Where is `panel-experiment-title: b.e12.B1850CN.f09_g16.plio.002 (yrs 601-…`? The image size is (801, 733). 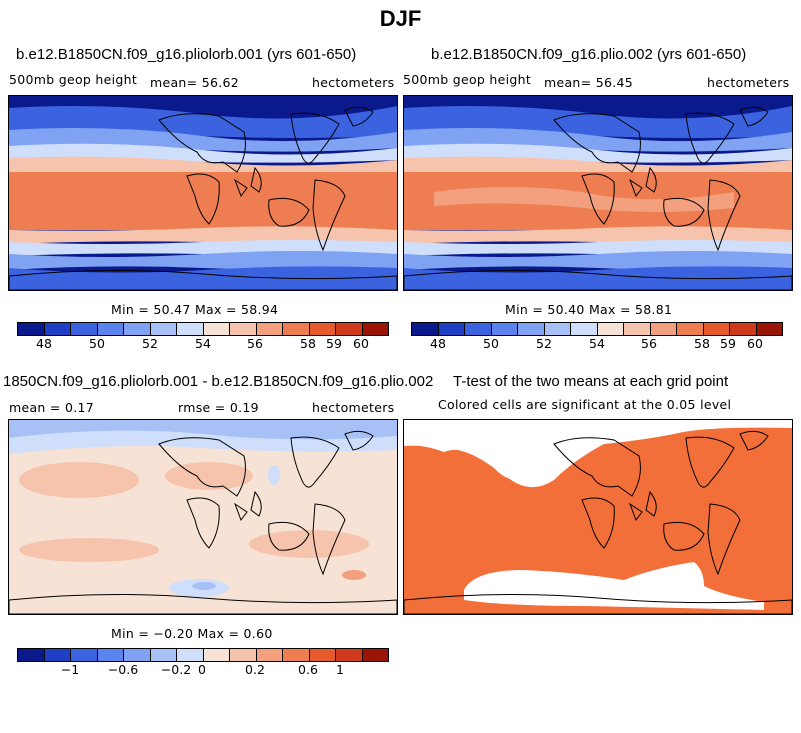 panel-experiment-title: b.e12.B1850CN.f09_g16.plio.002 (yrs 601-… is located at coordinates (589, 54).